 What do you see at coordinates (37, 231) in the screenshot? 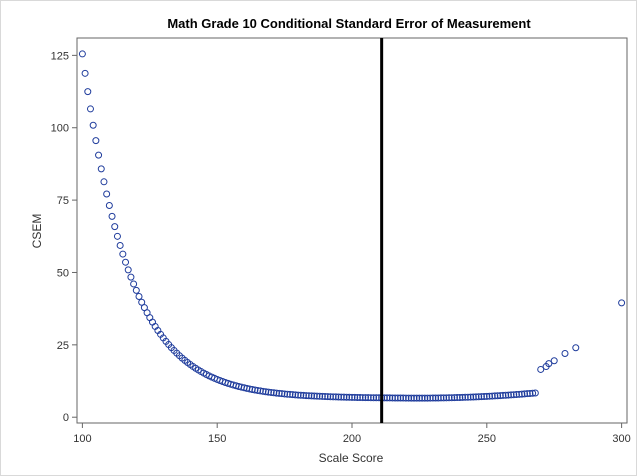
I see `y-axis-label: CSEM` at bounding box center [37, 231].